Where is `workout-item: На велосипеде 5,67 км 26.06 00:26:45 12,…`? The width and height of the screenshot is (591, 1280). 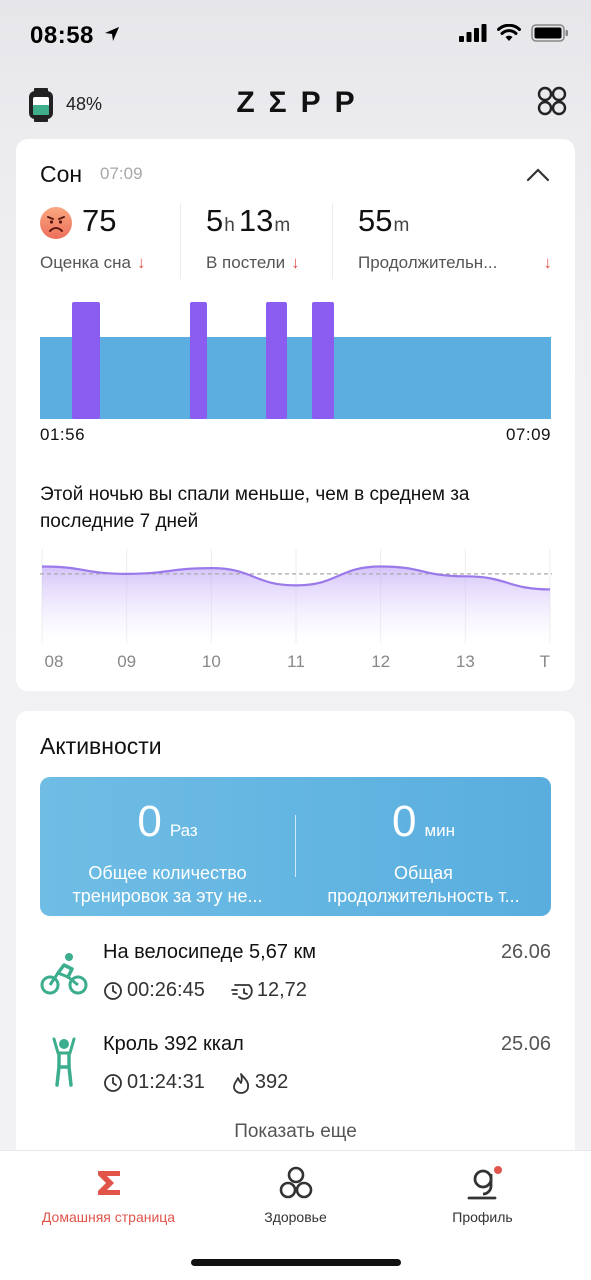 workout-item: На велосипеде 5,67 км 26.06 00:26:45 12,… is located at coordinates (295, 976).